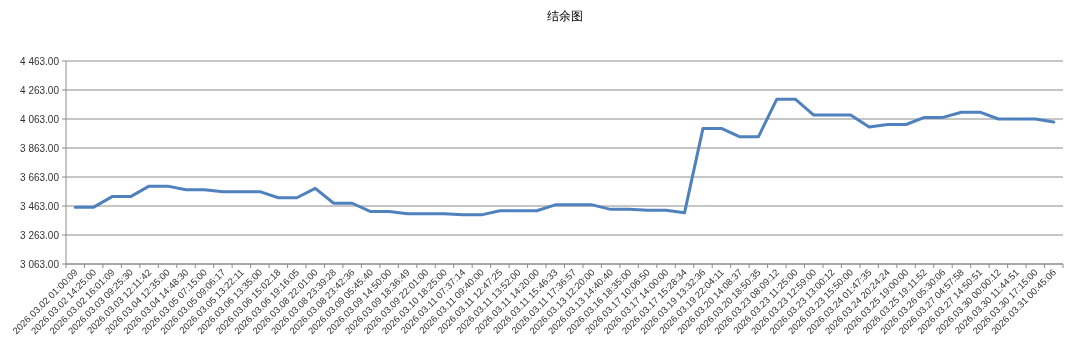 The width and height of the screenshot is (1080, 346). I want to click on y-tick-label: 4 263.00, so click(40, 90).